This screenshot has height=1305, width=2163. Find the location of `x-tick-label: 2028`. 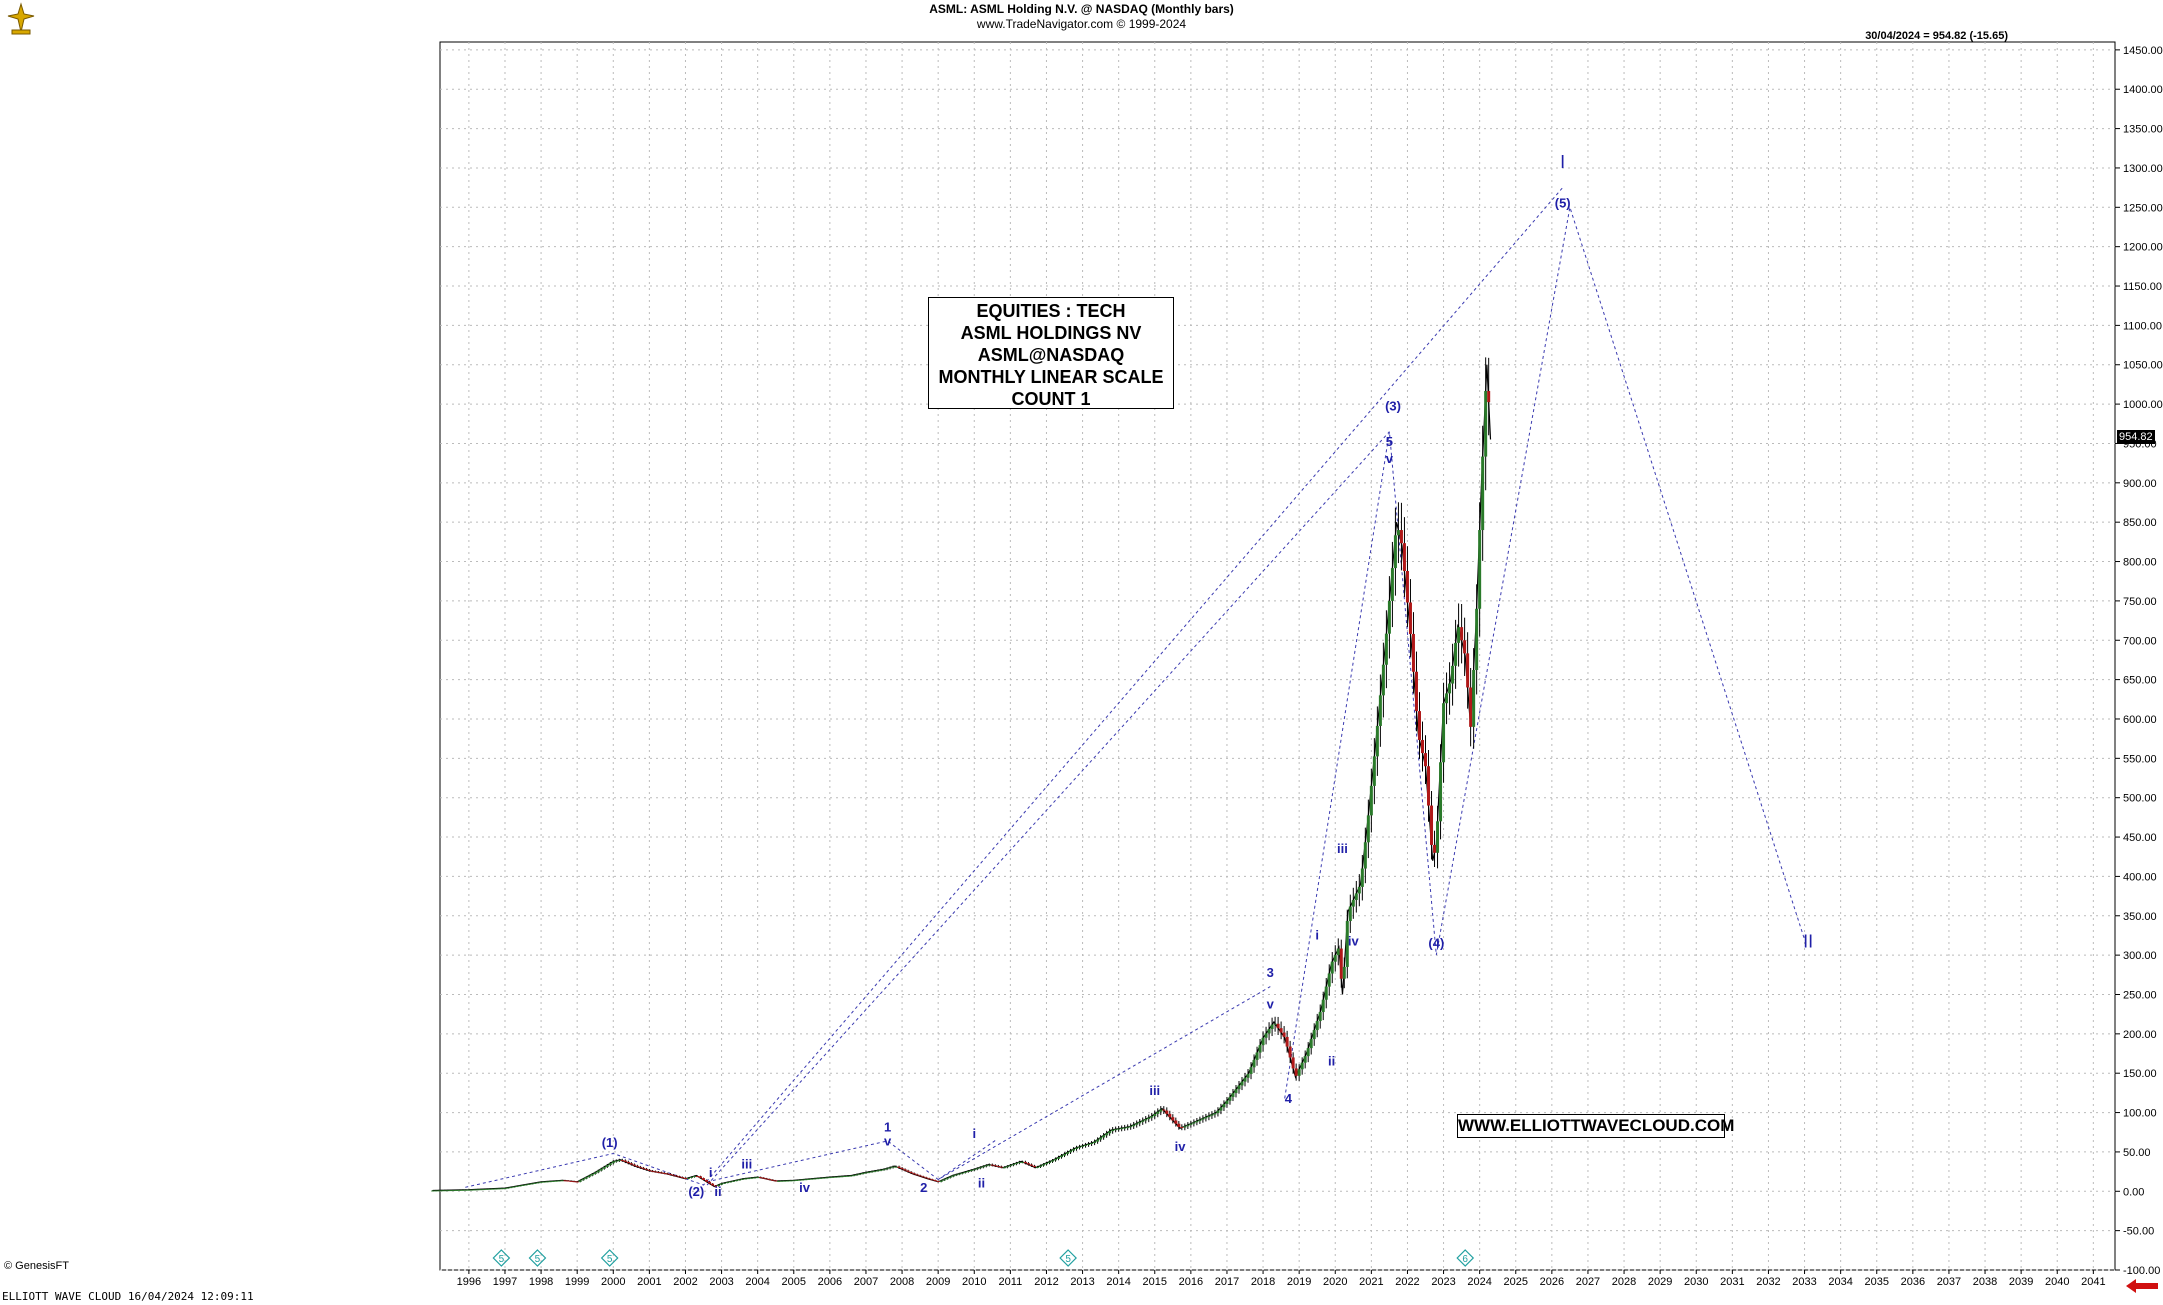

x-tick-label: 2028 is located at coordinates (1624, 1282).